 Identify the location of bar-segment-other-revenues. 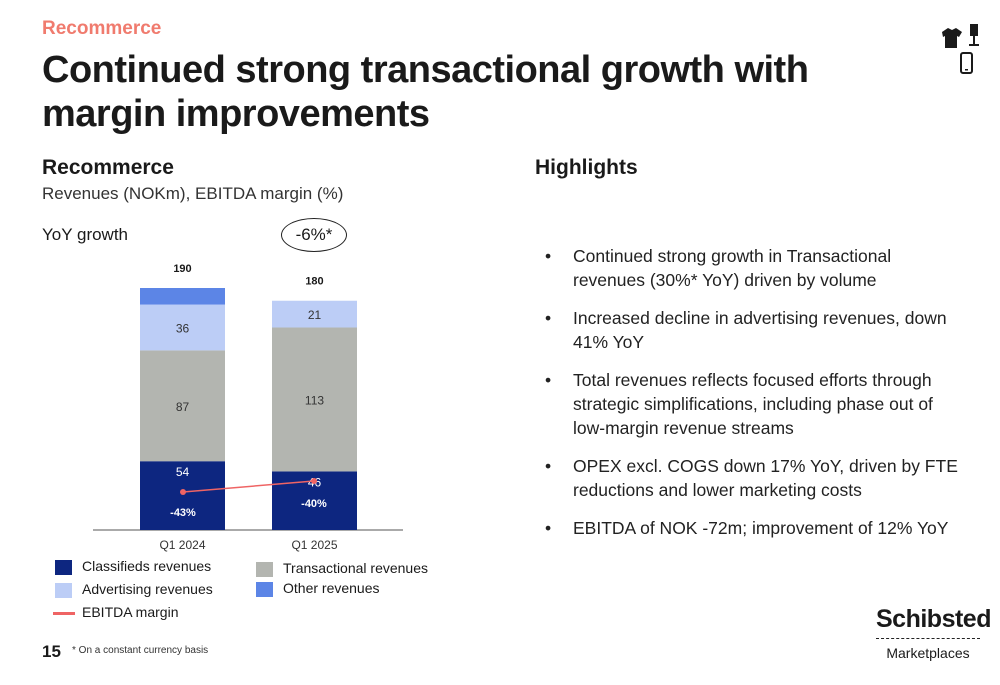
(182, 296).